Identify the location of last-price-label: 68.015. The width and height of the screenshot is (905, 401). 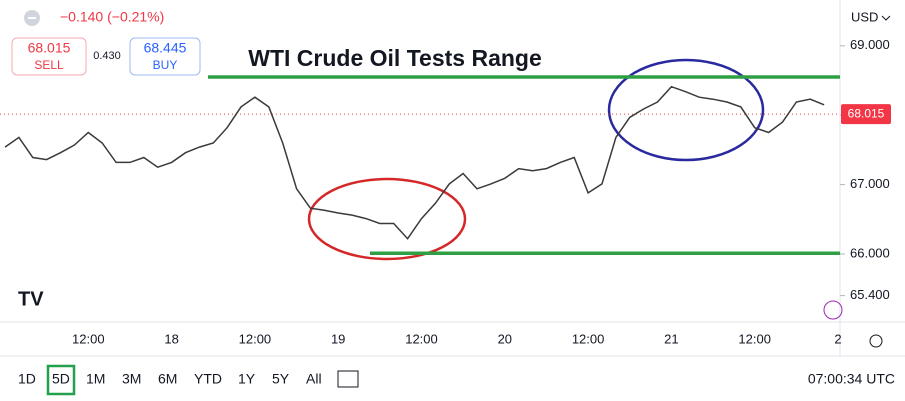
(866, 113).